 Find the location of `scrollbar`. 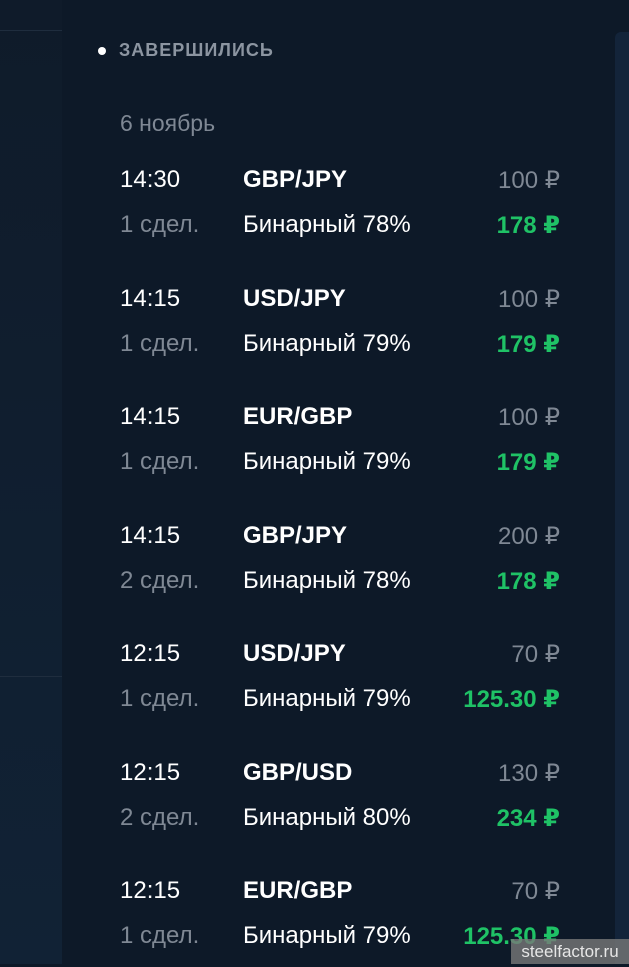

scrollbar is located at coordinates (622, 498).